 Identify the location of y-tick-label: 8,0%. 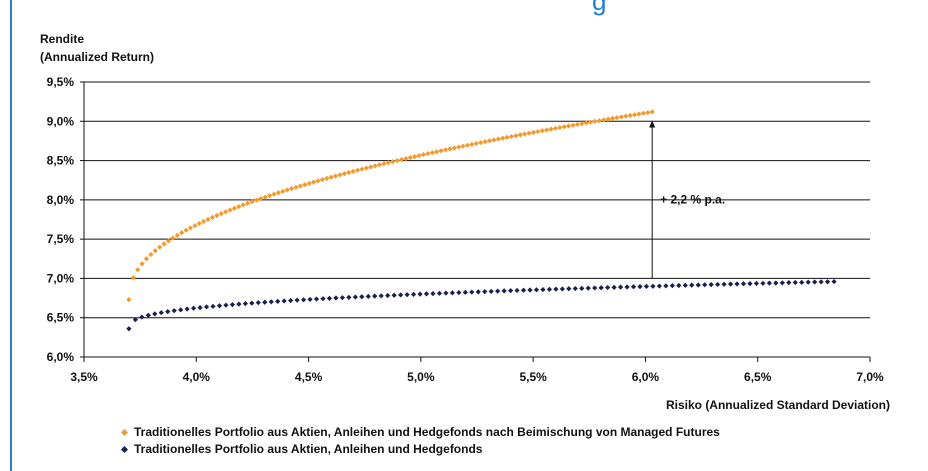
(61, 200).